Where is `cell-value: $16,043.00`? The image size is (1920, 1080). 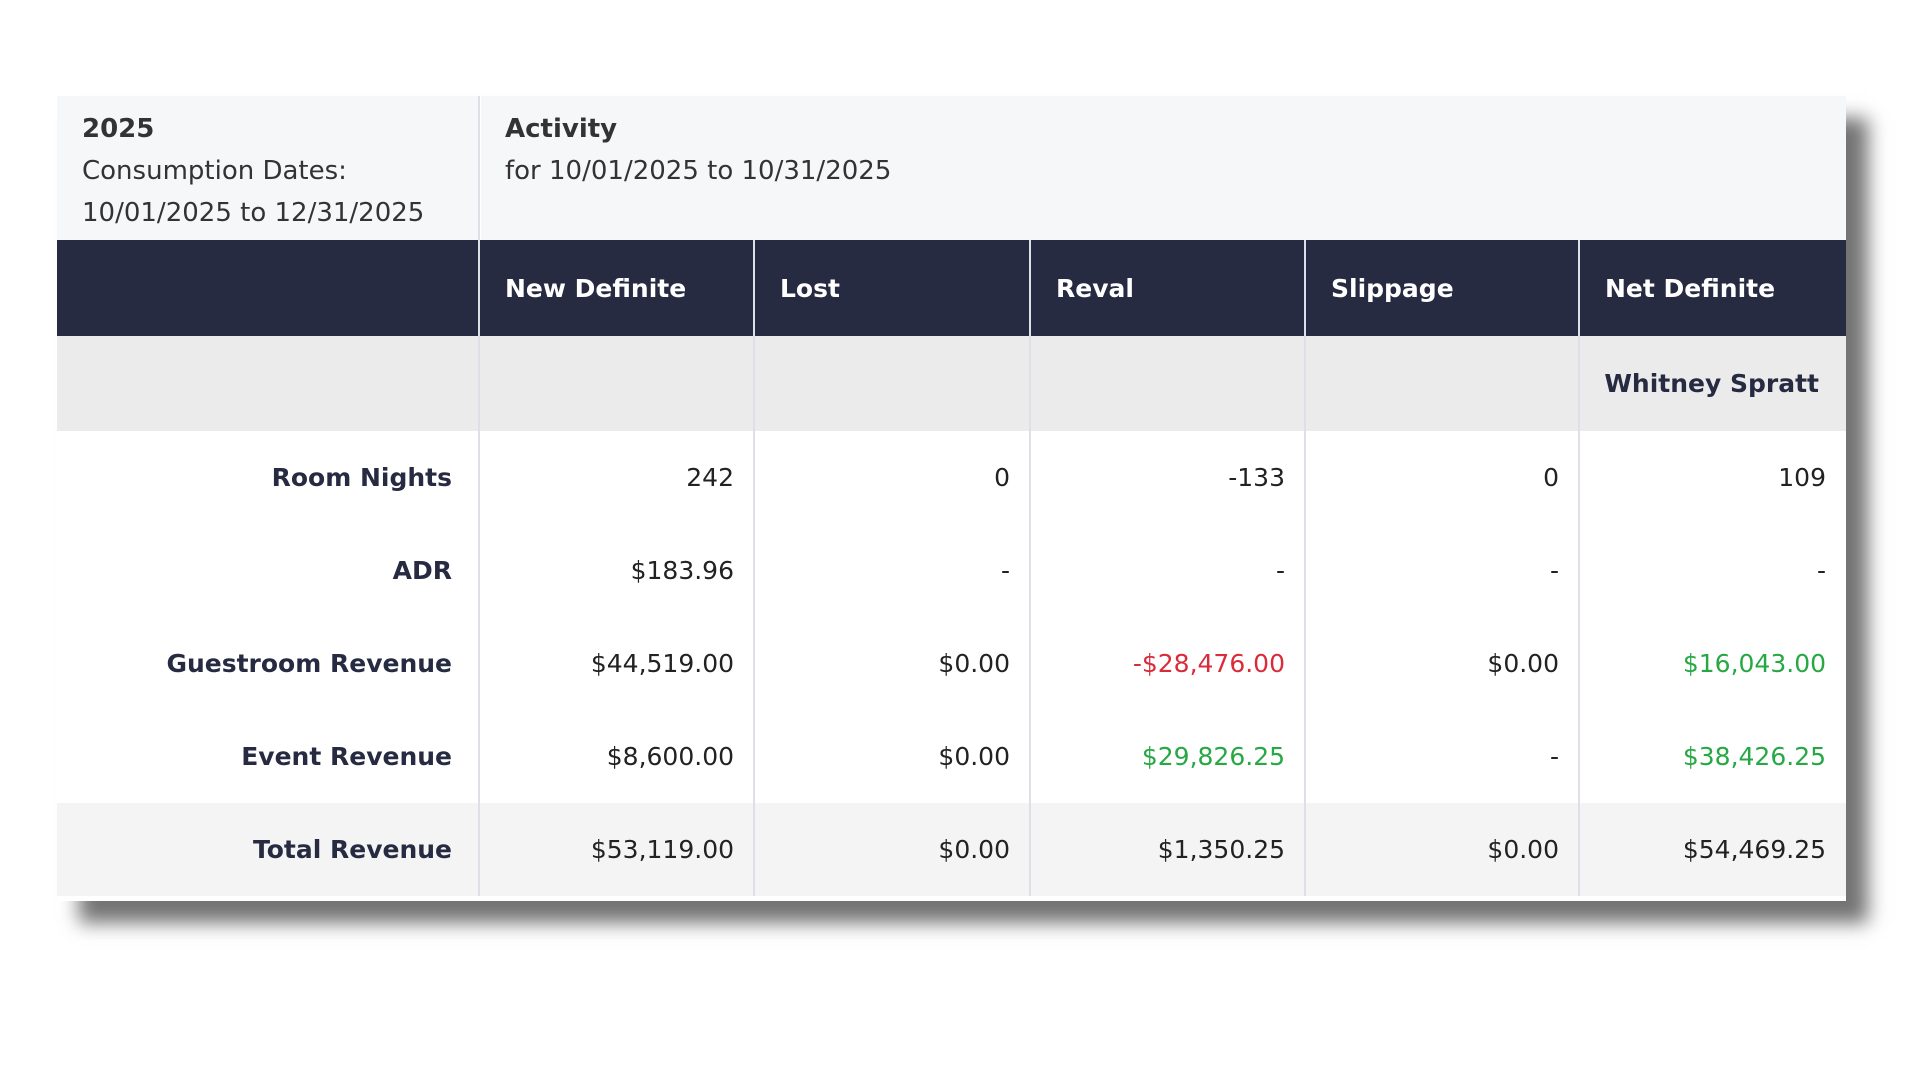
cell-value: $16,043.00 is located at coordinates (1754, 663).